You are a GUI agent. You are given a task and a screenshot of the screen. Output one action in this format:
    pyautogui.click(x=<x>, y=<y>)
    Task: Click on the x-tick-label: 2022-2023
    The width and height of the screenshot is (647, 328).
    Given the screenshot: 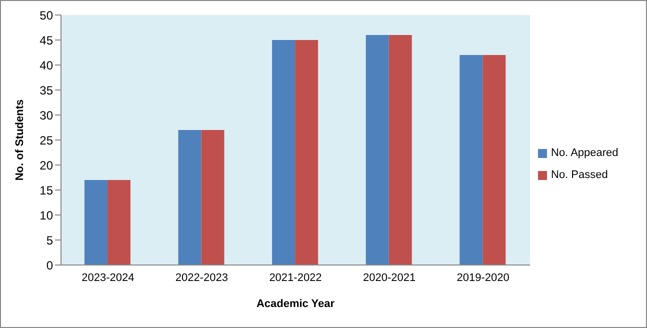 What is the action you would take?
    pyautogui.click(x=201, y=278)
    